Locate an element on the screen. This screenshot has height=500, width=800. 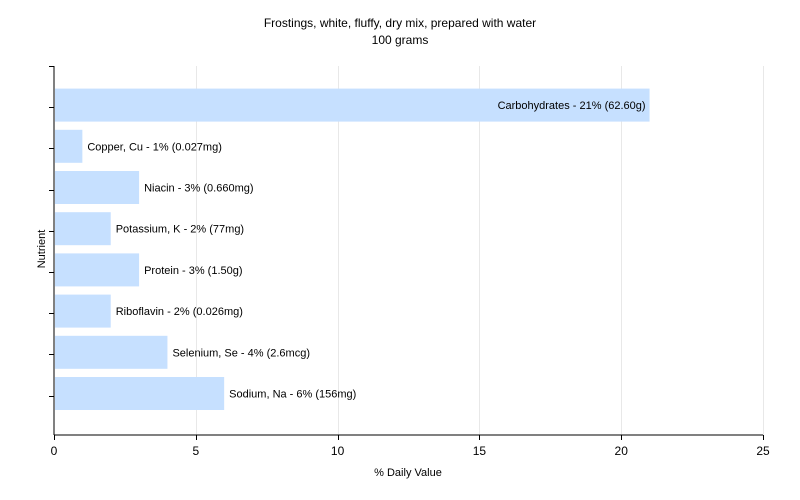
x-tick-label: 20 is located at coordinates (622, 451).